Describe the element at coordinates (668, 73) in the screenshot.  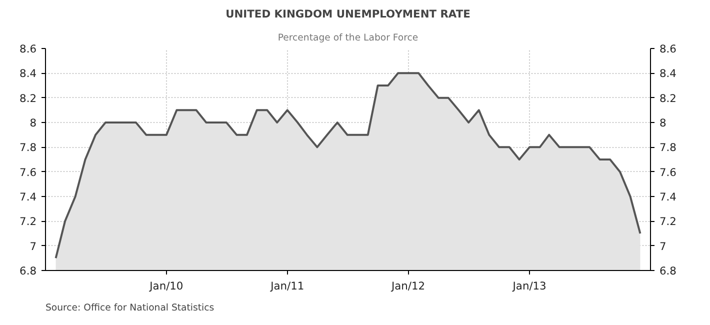
I see `y2-tick-label: 8.4` at that location.